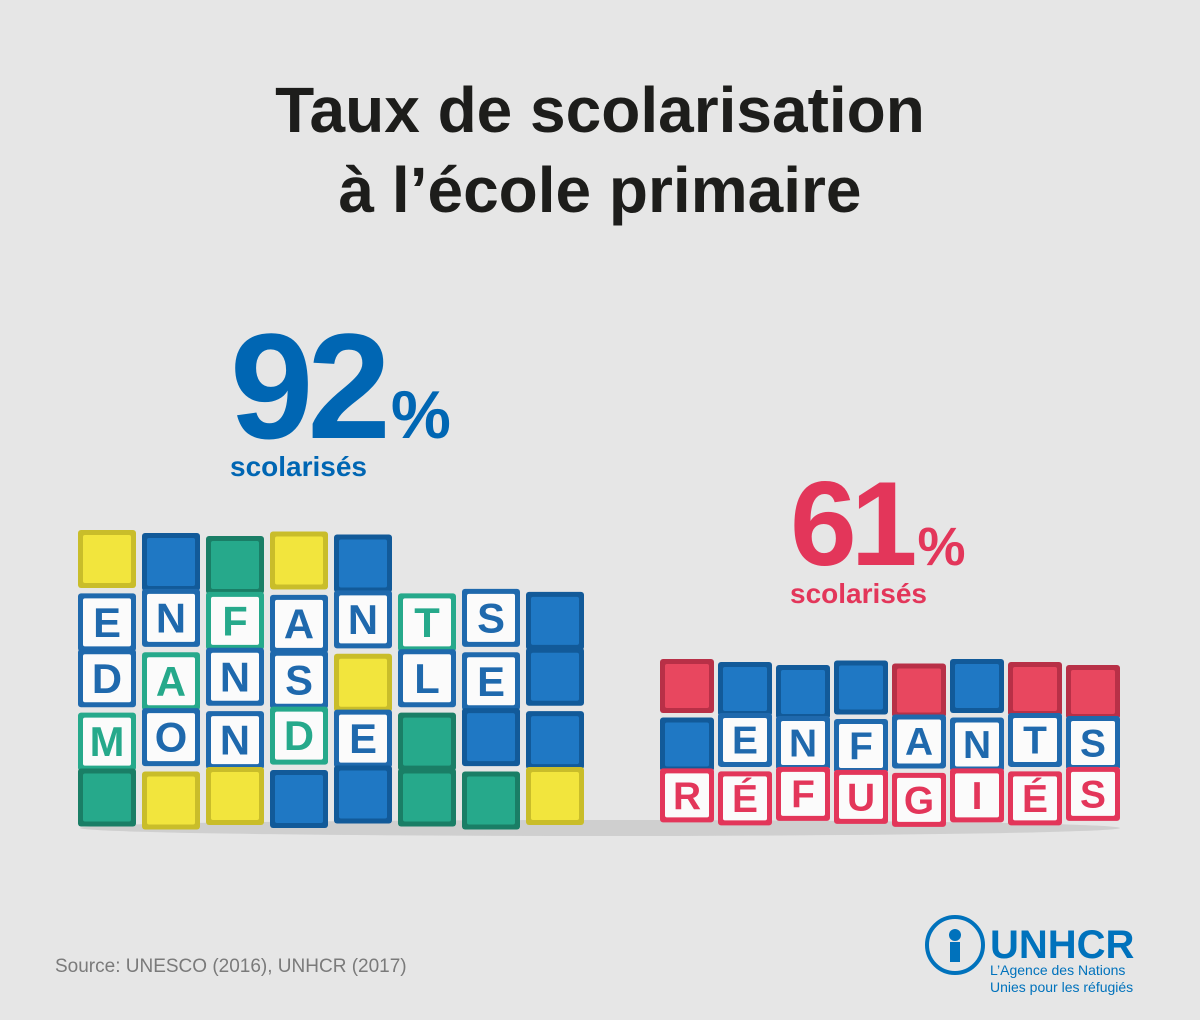 This screenshot has height=1020, width=1200. Describe the element at coordinates (1062, 945) in the screenshot. I see `logo-name: UNHCR` at that location.